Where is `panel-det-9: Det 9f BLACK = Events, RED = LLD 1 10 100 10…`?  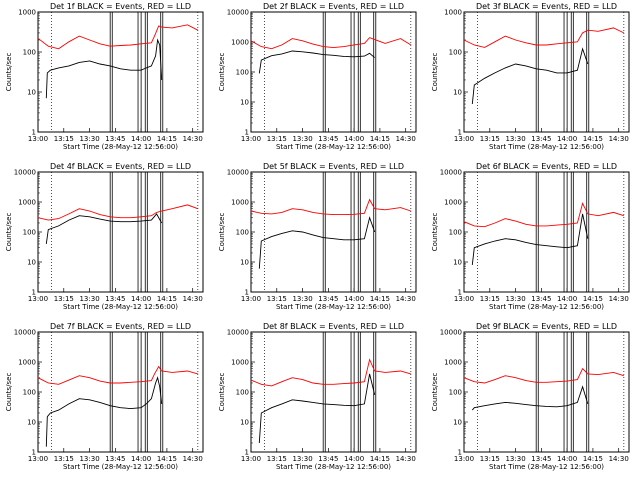 panel-det-9: Det 9f BLACK = Events, RED = LLD 1 10 100 10… is located at coordinates (530, 396).